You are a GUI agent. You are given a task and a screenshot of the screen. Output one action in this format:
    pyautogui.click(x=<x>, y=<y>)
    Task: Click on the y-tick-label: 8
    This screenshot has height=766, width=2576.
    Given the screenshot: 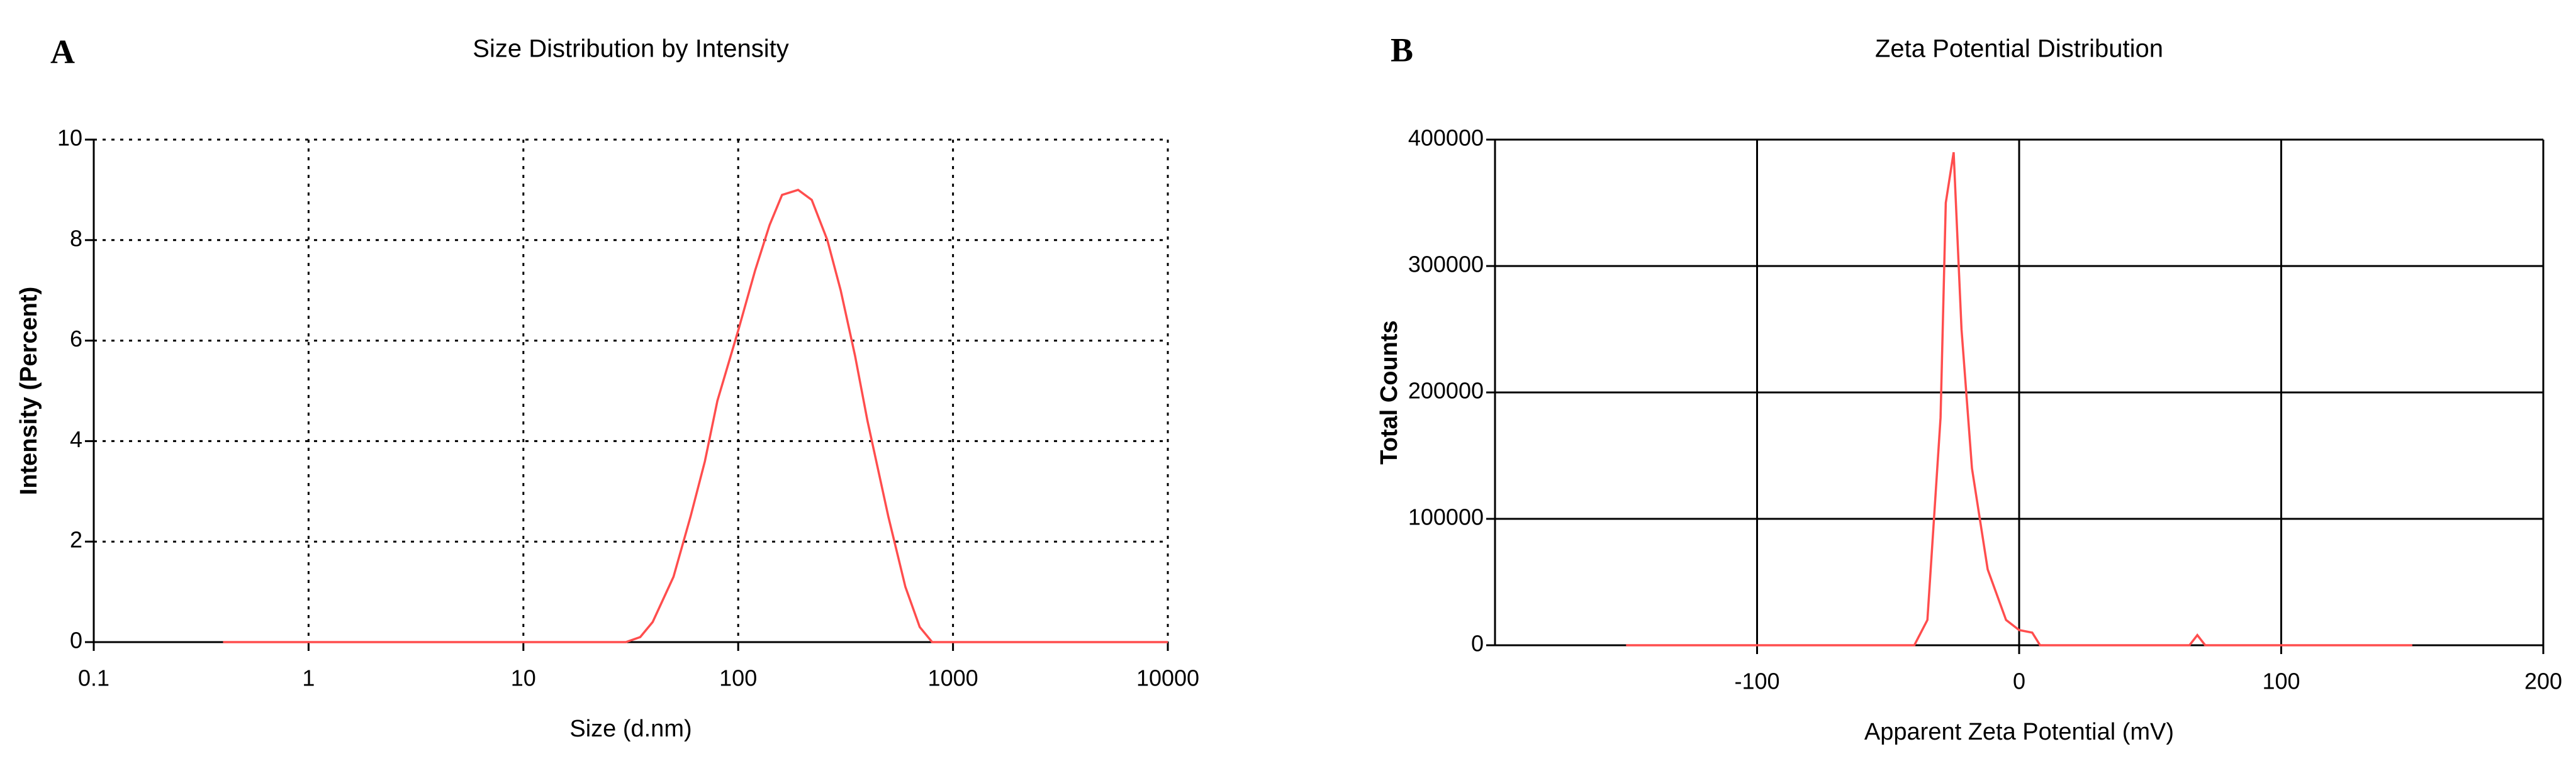 What is the action you would take?
    pyautogui.click(x=76, y=238)
    